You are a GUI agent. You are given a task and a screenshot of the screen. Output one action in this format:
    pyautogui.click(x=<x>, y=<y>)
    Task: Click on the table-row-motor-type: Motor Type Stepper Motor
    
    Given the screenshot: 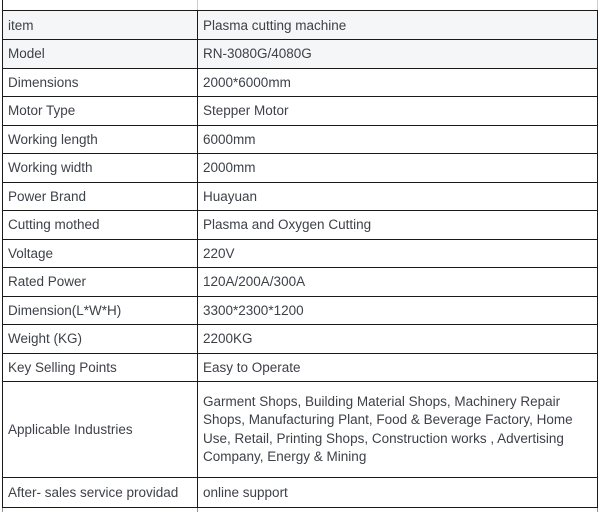 What is the action you would take?
    pyautogui.click(x=300, y=111)
    